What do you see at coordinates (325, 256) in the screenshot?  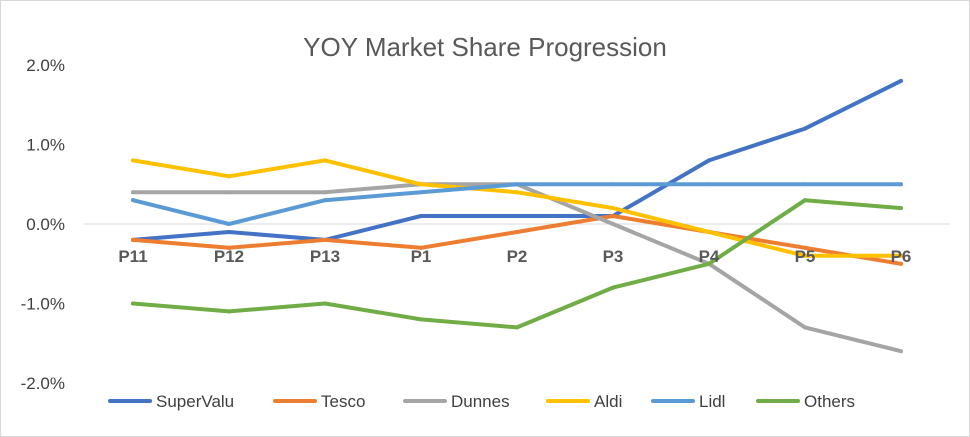 I see `x-tick-label: P13` at bounding box center [325, 256].